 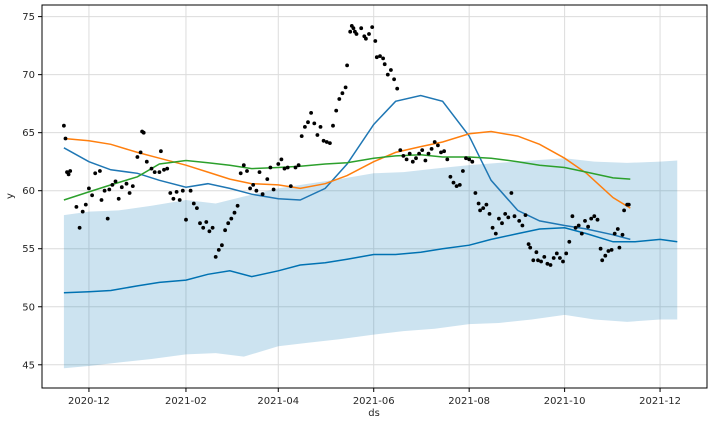 I want to click on y-tick-label: 45, so click(x=28, y=365).